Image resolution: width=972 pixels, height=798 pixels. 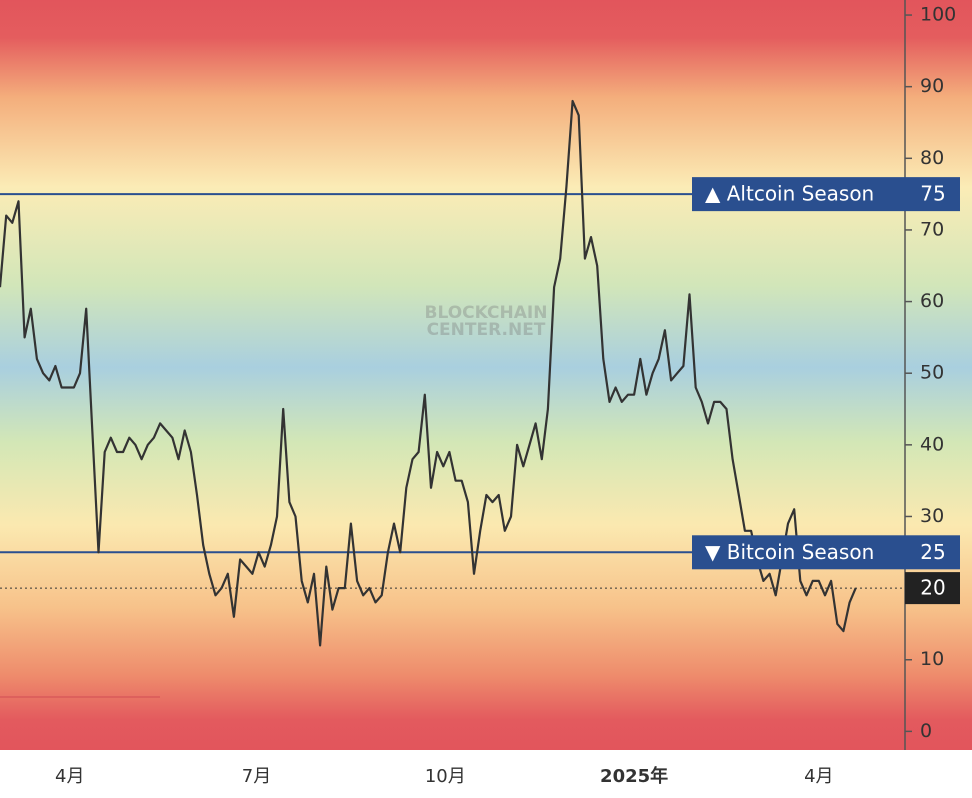 What do you see at coordinates (932, 229) in the screenshot?
I see `y-tick-label: 70` at bounding box center [932, 229].